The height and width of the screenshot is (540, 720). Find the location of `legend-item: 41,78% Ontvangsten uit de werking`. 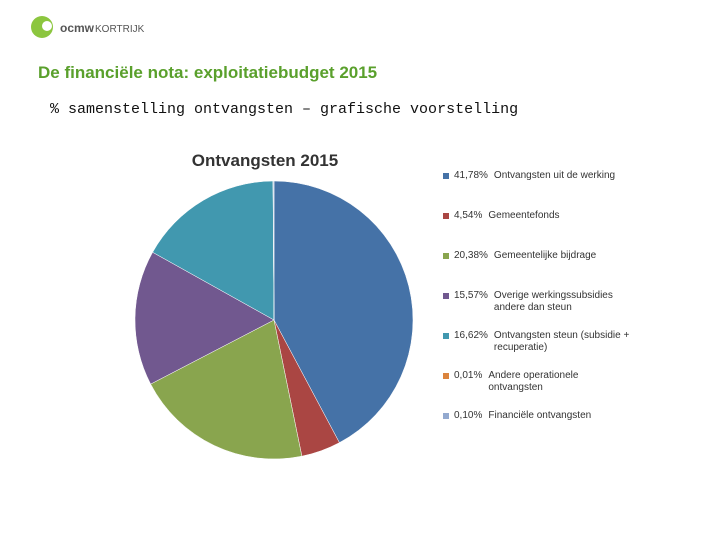

legend-item: 41,78% Ontvangsten uit de werking is located at coordinates (536, 190).